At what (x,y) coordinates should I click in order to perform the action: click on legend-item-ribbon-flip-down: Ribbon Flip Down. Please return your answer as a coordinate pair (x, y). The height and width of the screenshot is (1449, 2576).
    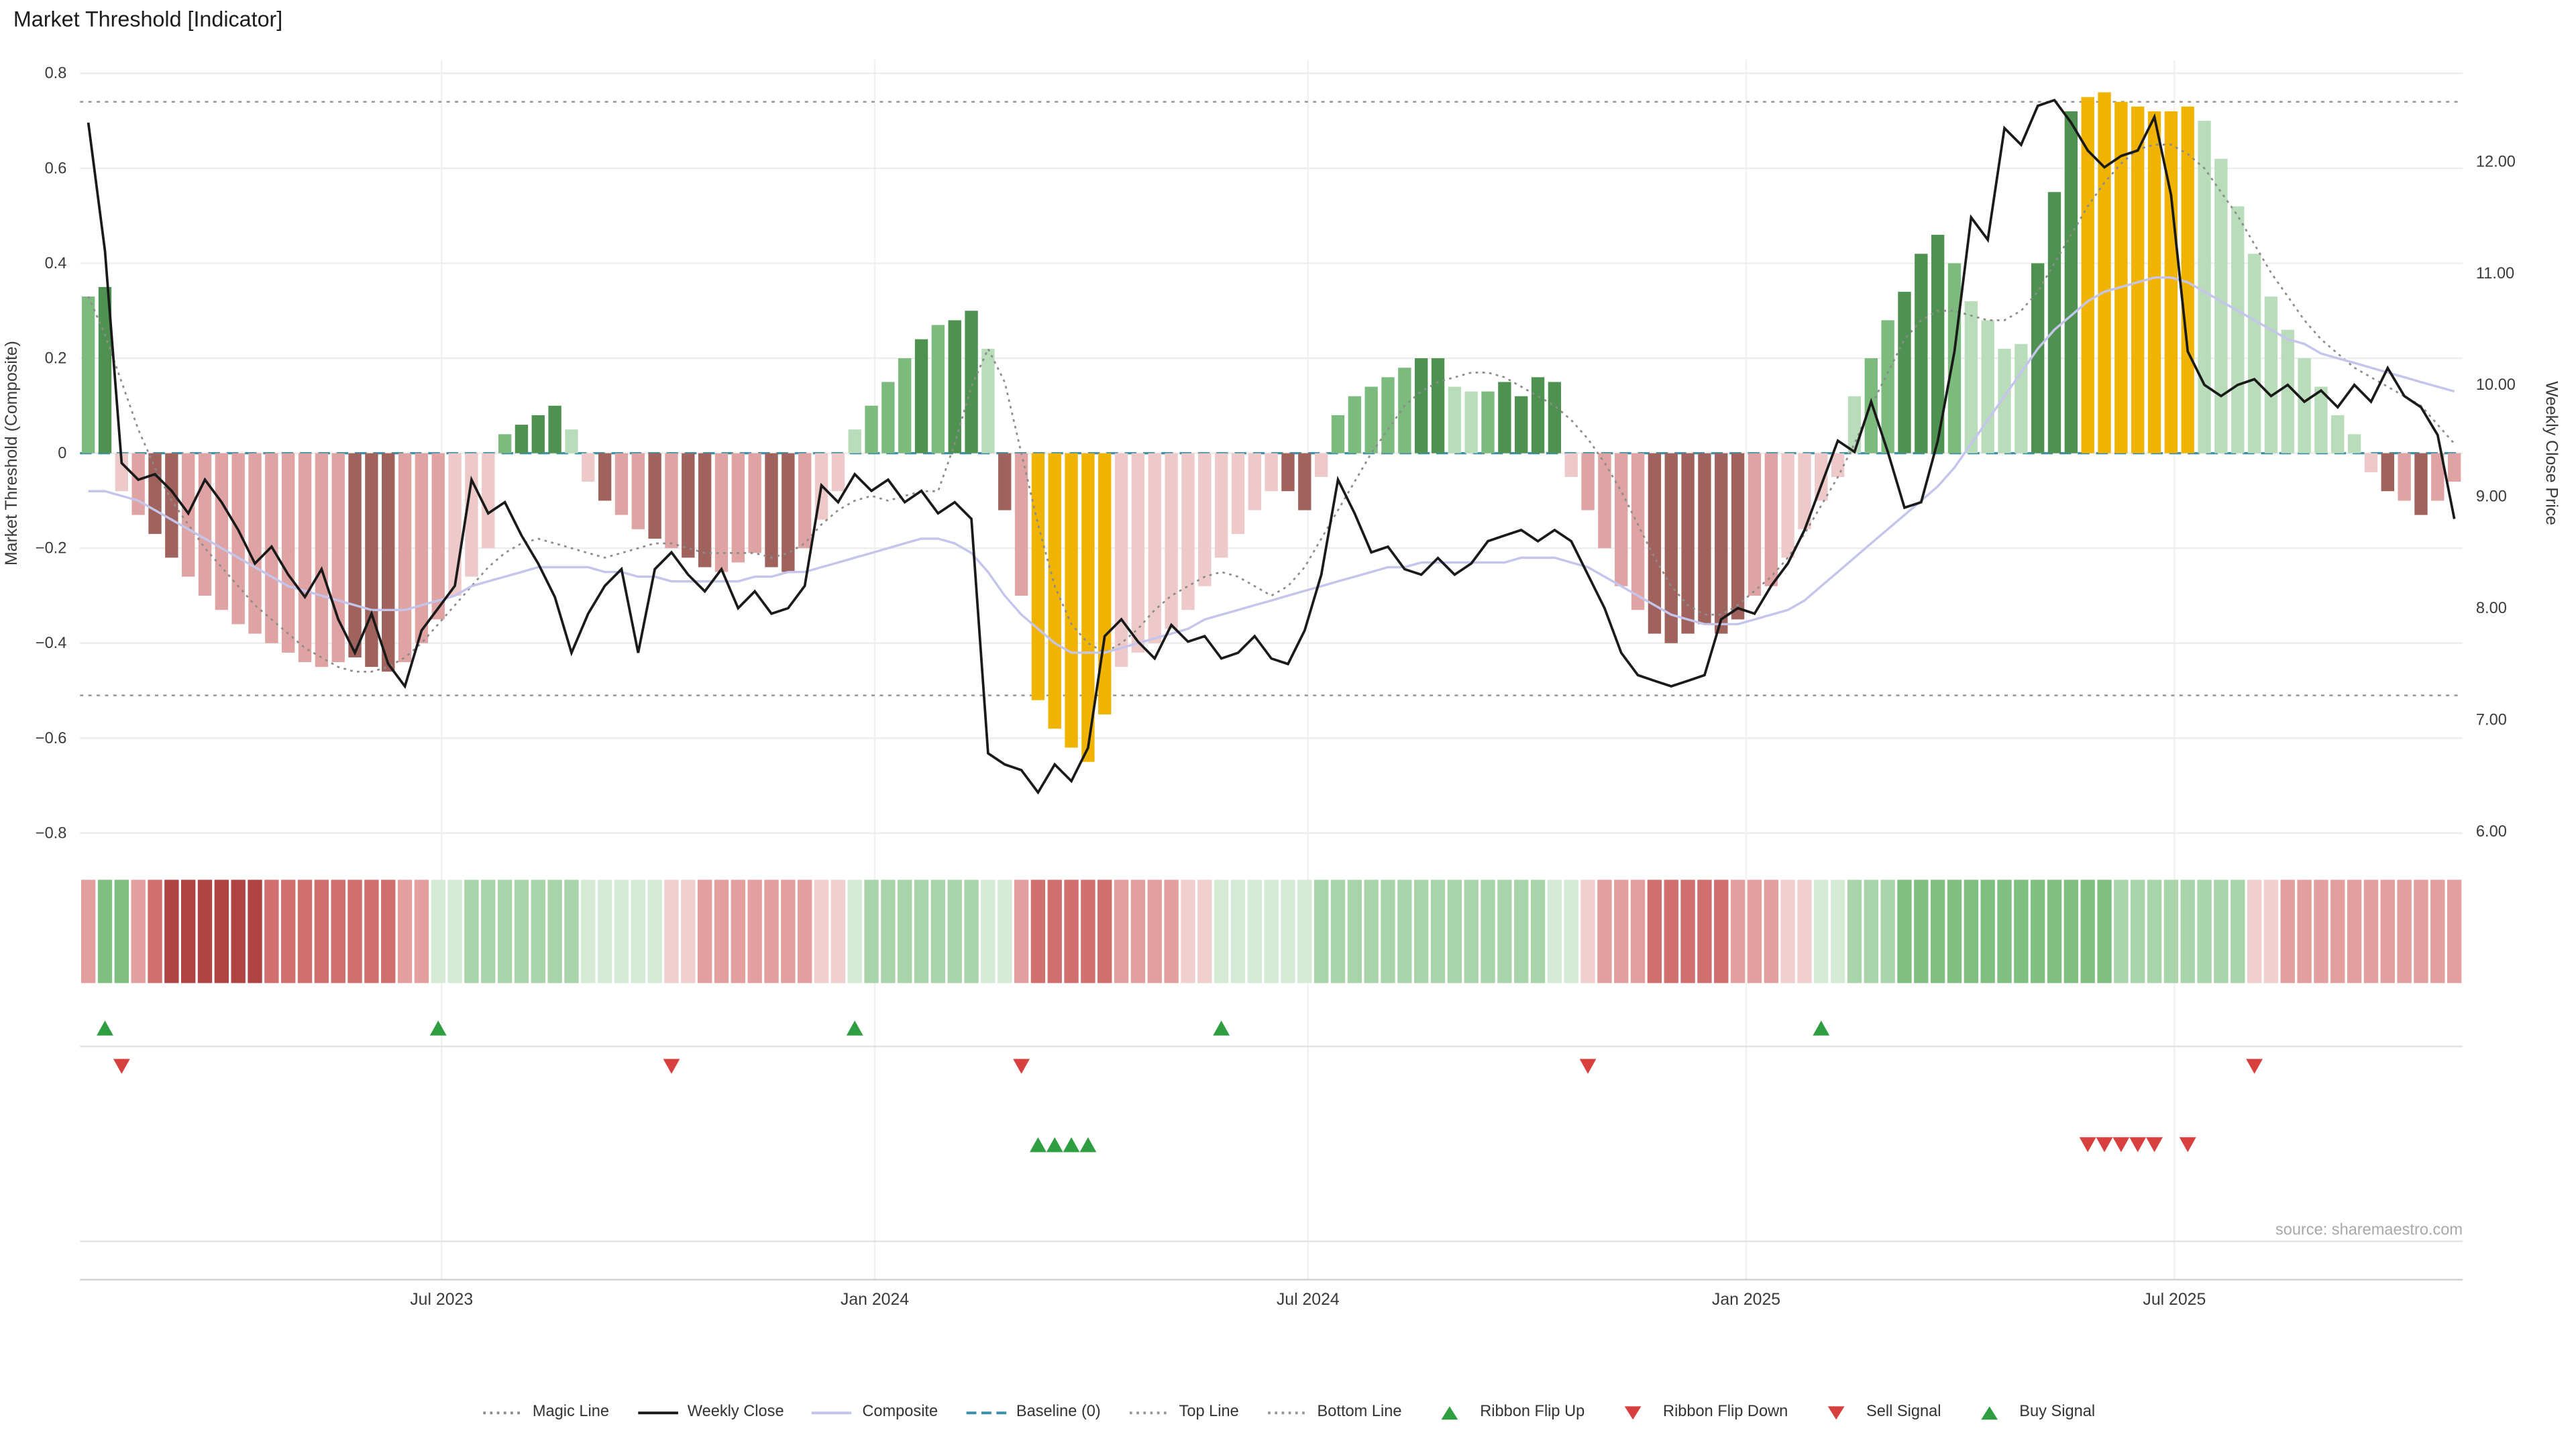
    Looking at the image, I should click on (1699, 1412).